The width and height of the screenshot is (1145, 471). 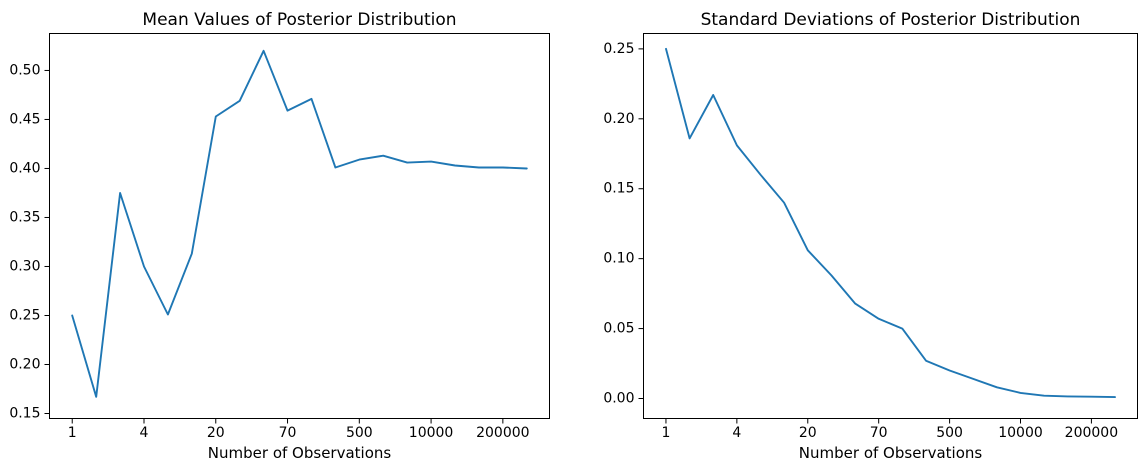 What do you see at coordinates (618, 399) in the screenshot?
I see `y-tick-label: 0.00` at bounding box center [618, 399].